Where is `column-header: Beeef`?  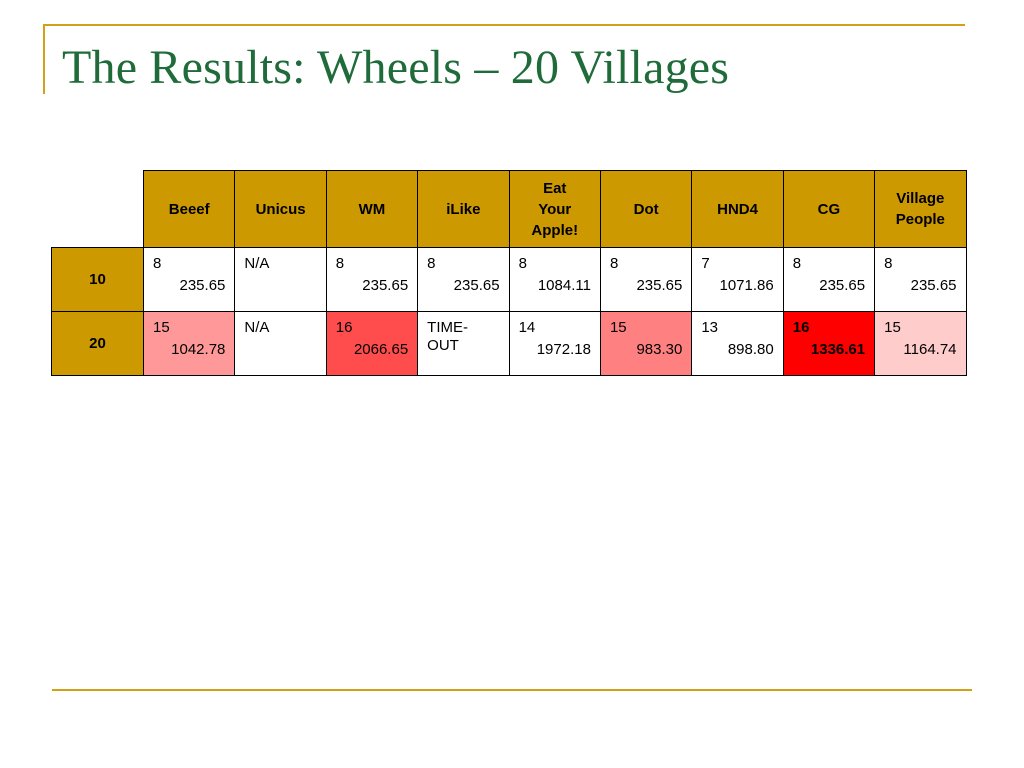
column-header: Beeef is located at coordinates (189, 209).